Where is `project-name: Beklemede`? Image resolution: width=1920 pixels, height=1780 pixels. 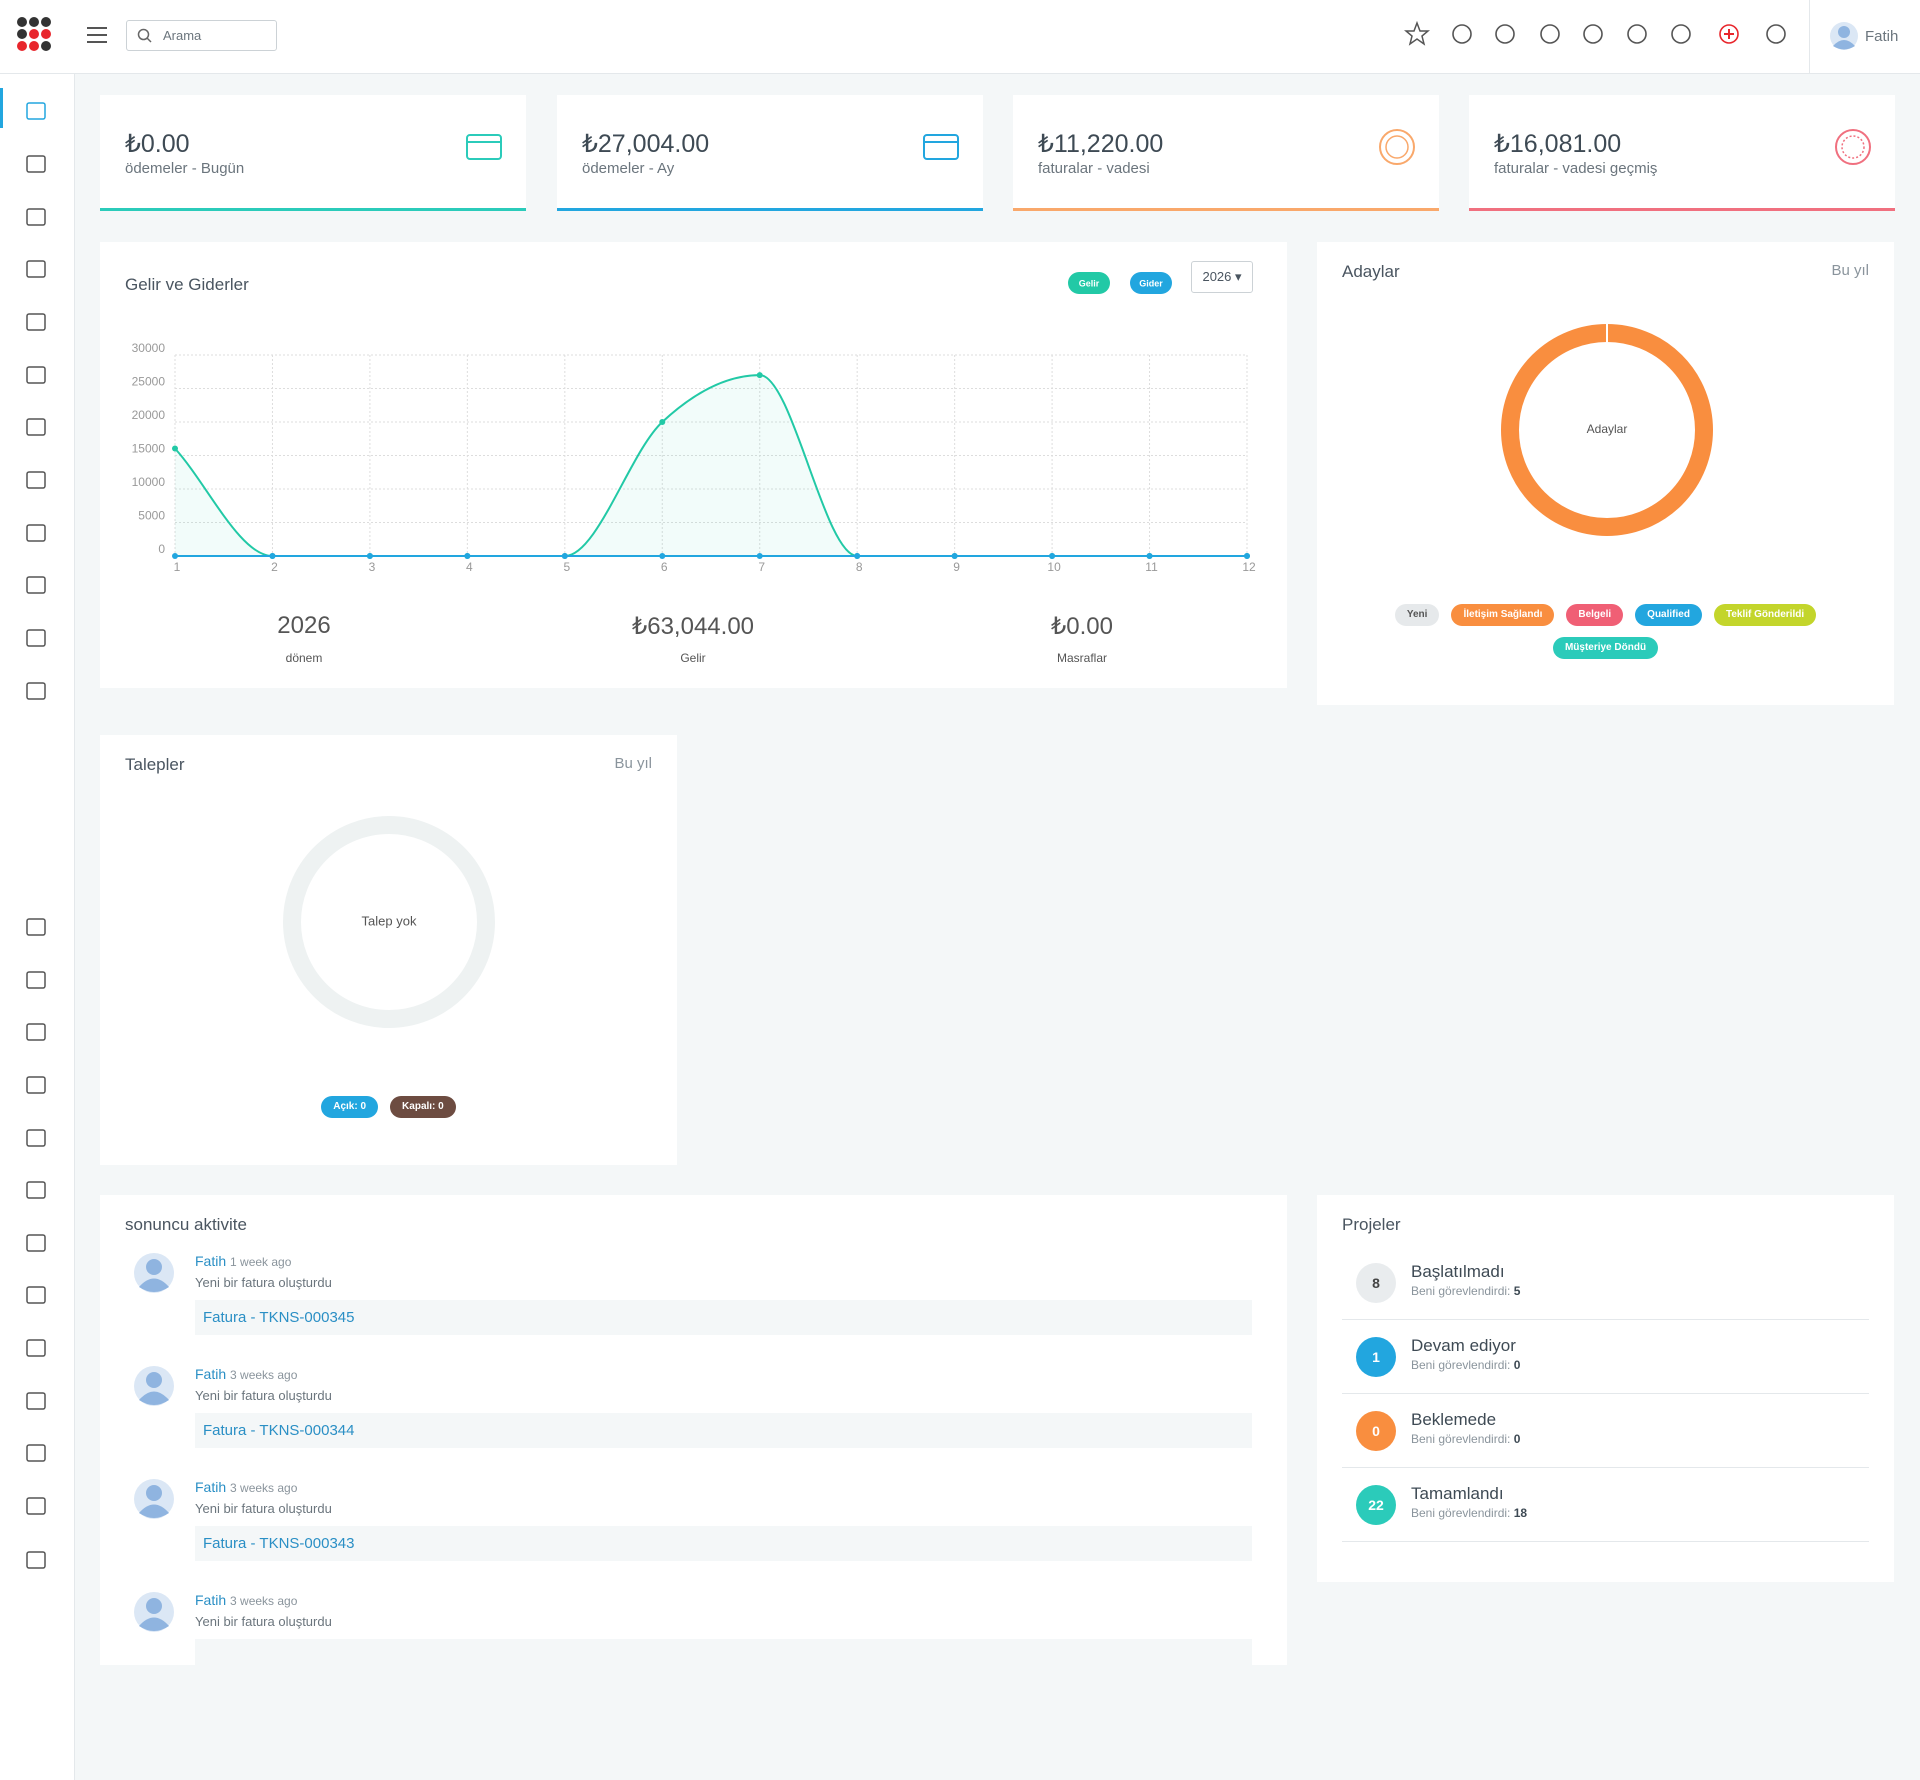 project-name: Beklemede is located at coordinates (1454, 1419).